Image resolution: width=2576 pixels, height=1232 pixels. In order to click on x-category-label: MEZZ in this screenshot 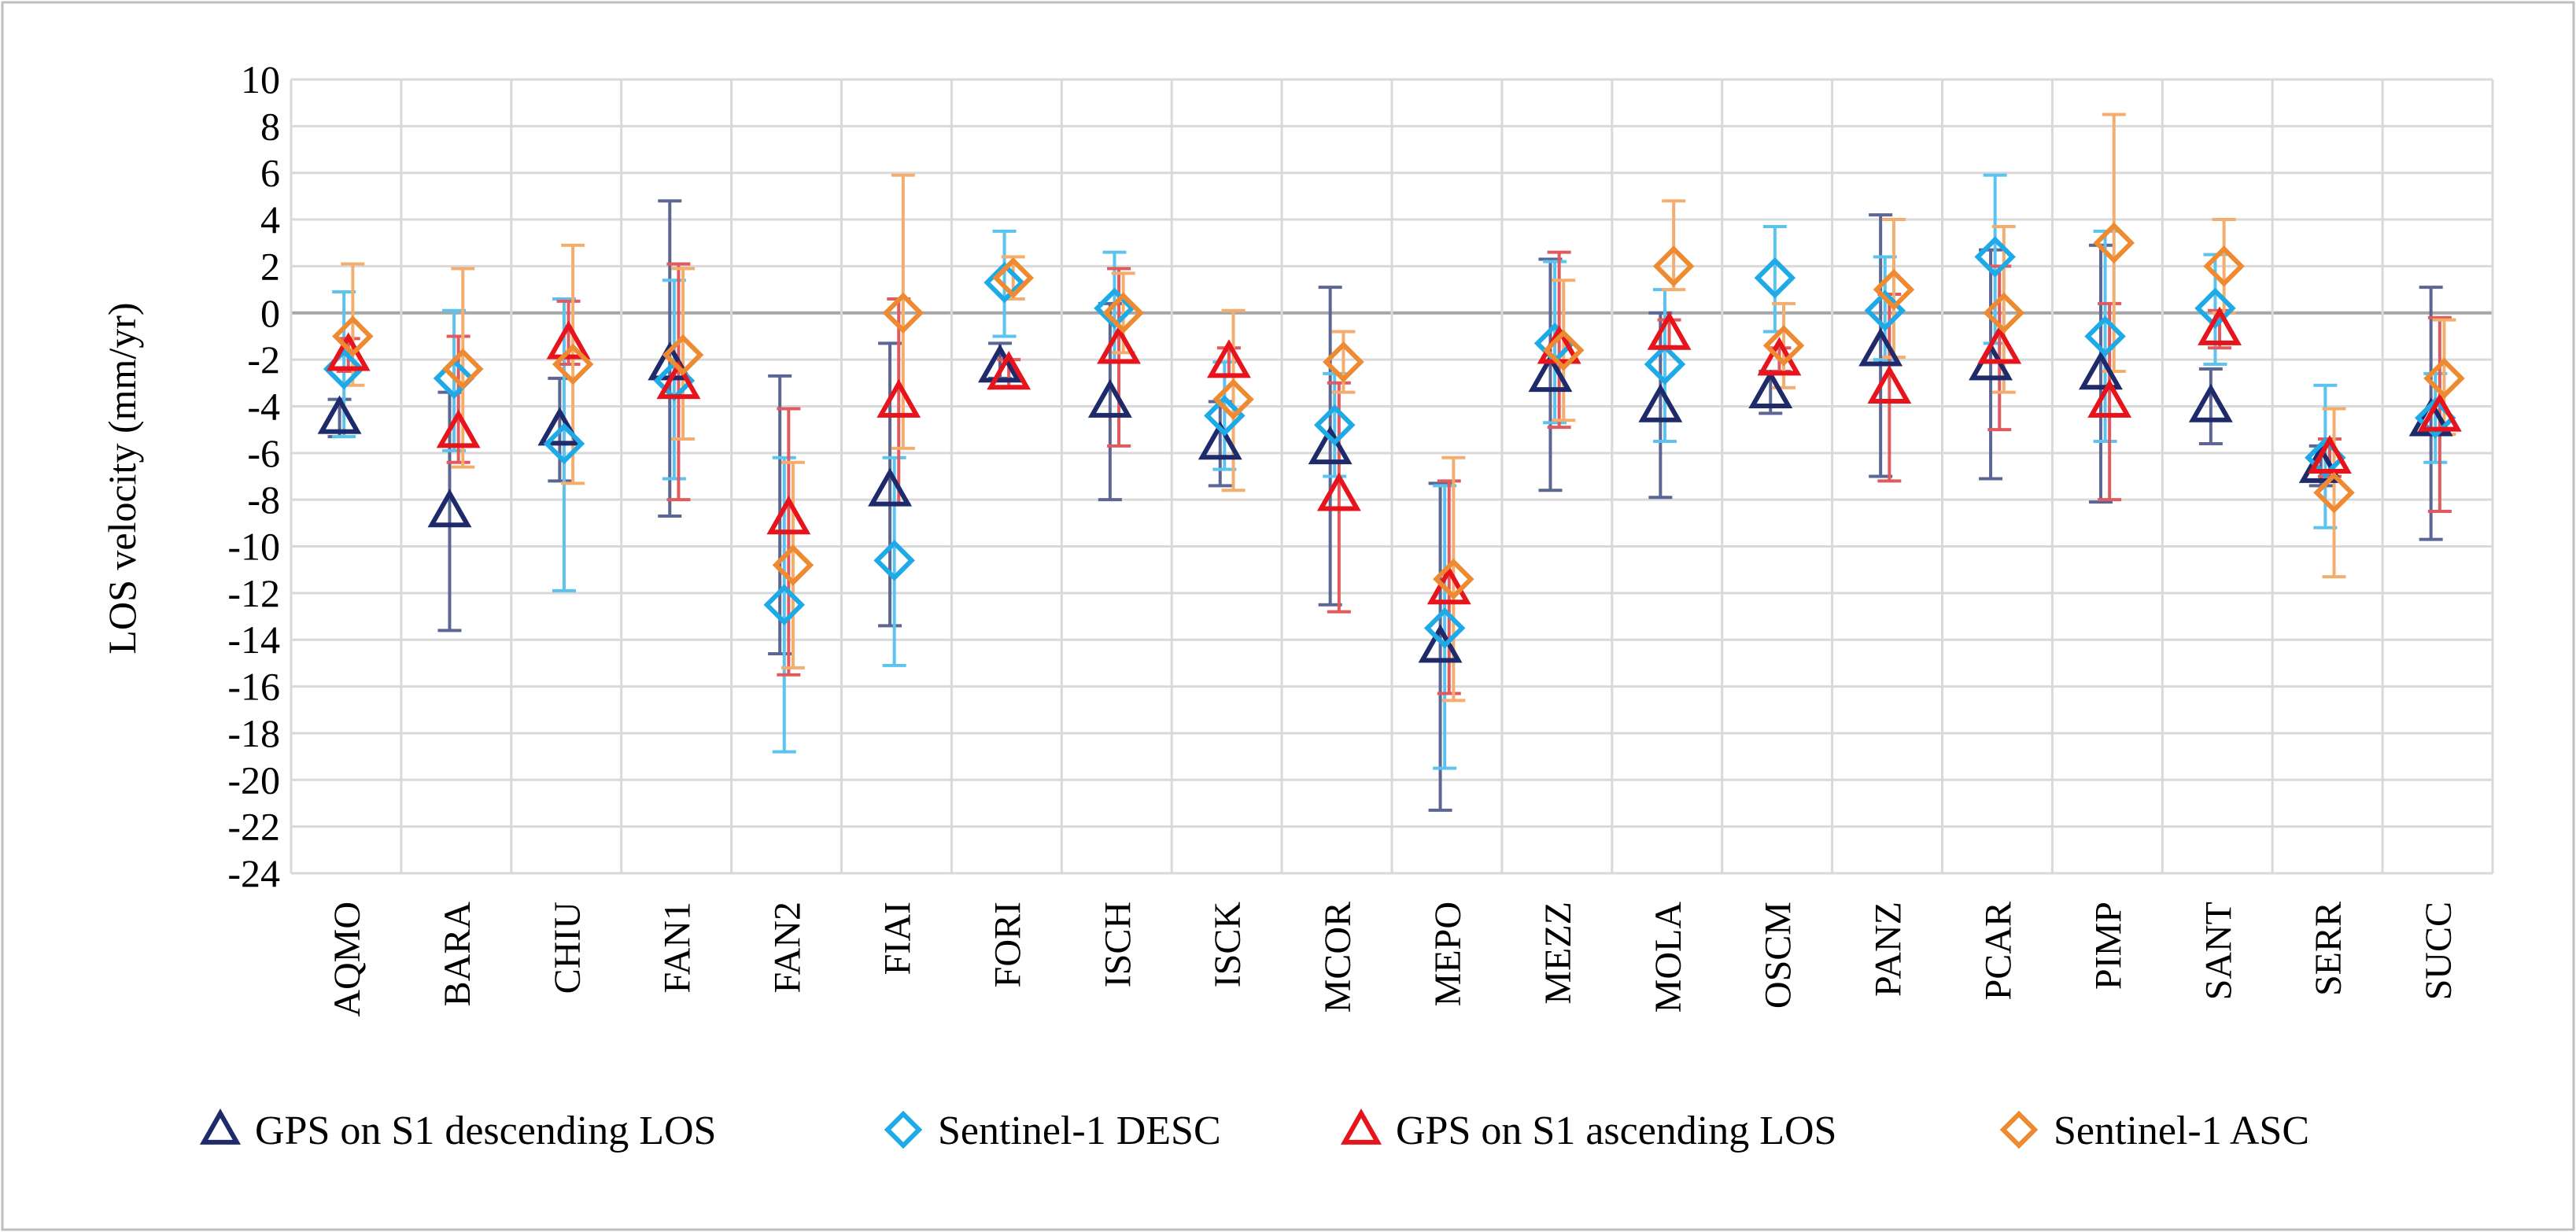, I will do `click(1558, 953)`.